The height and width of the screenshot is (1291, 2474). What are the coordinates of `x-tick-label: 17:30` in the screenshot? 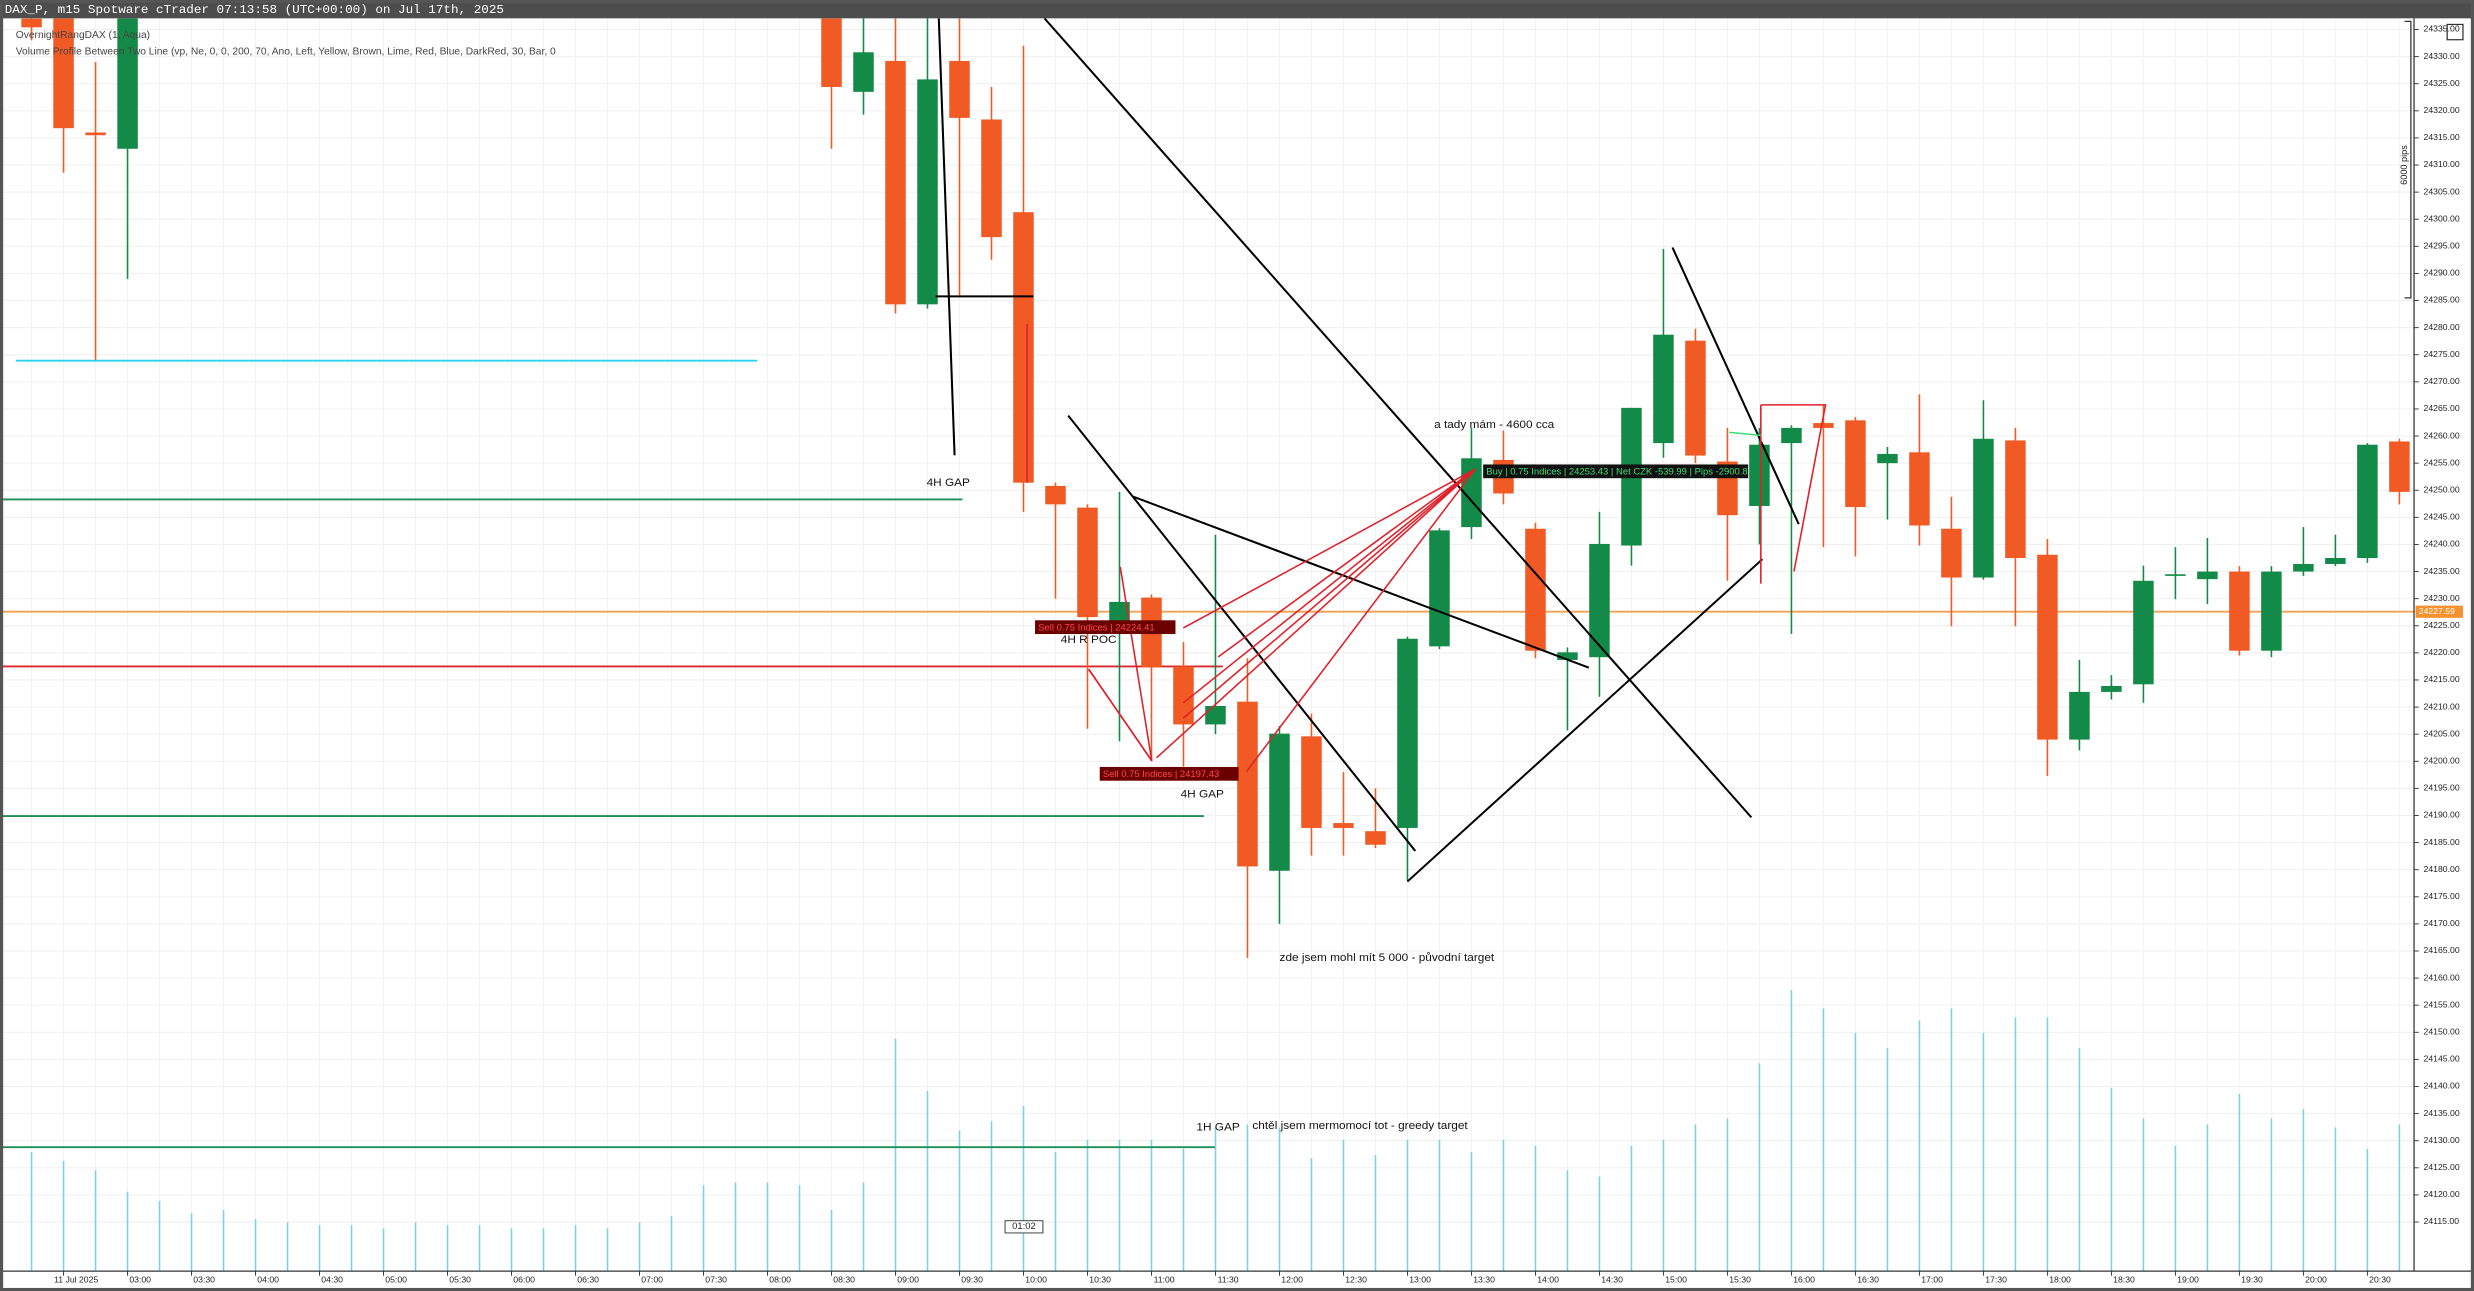 It's located at (1996, 1280).